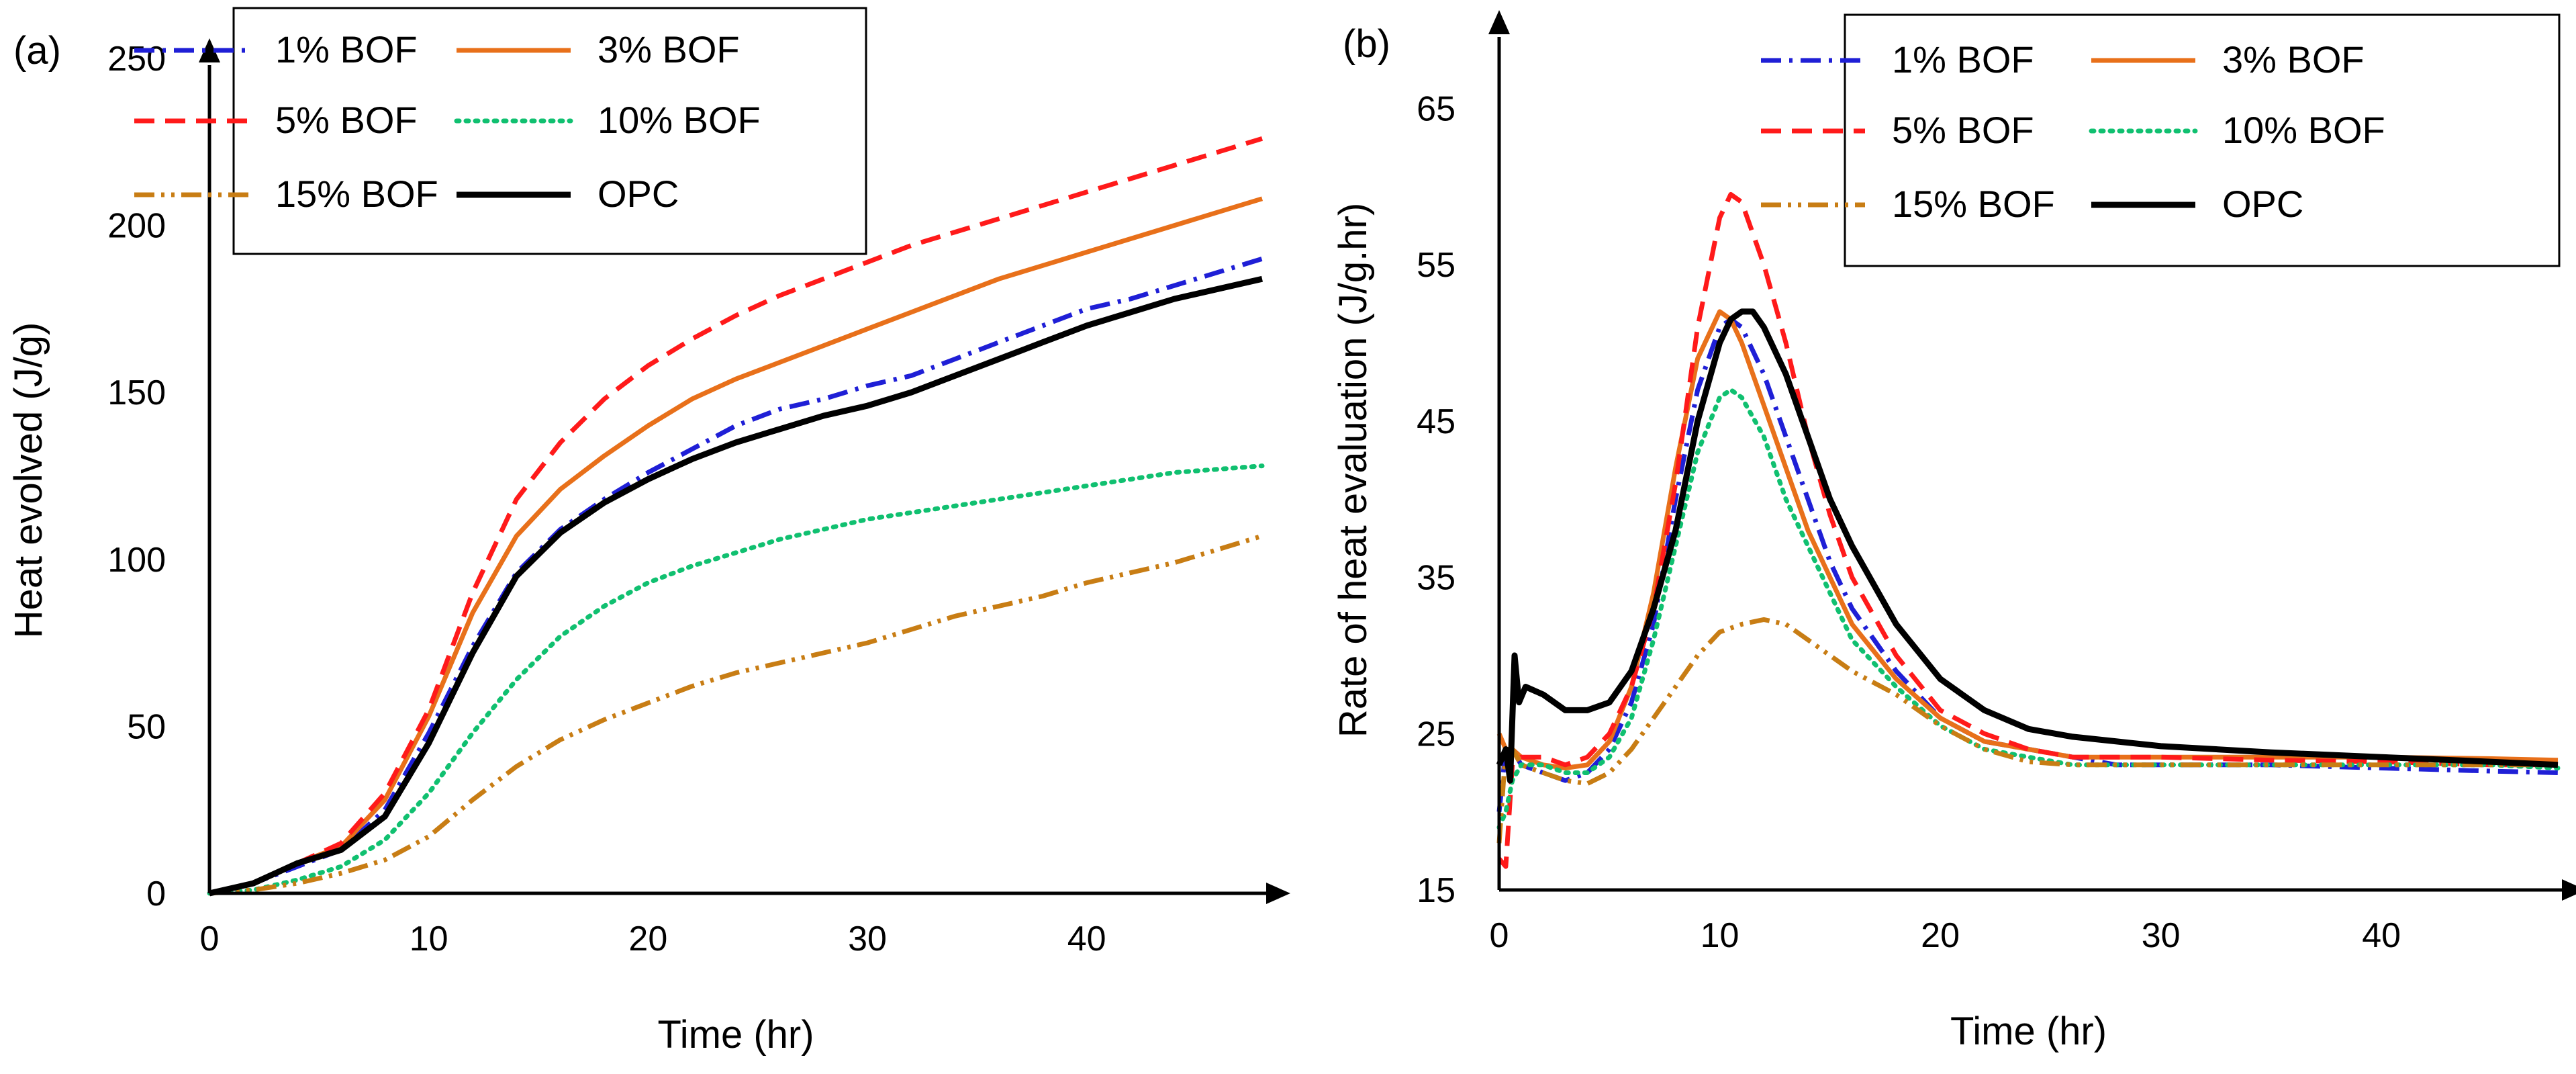 The image size is (2576, 1074). What do you see at coordinates (2202, 140) in the screenshot?
I see `legend-box` at bounding box center [2202, 140].